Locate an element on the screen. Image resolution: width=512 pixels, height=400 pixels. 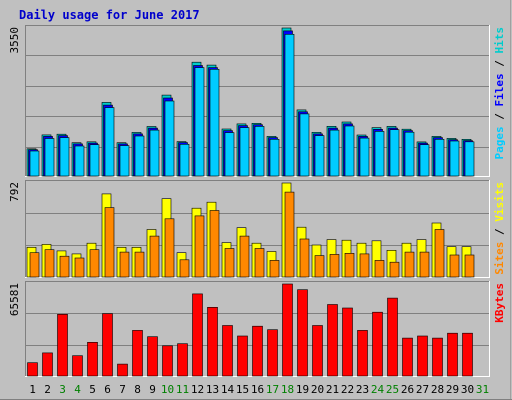
y-max-label: 792 is located at coordinates (14, 192).